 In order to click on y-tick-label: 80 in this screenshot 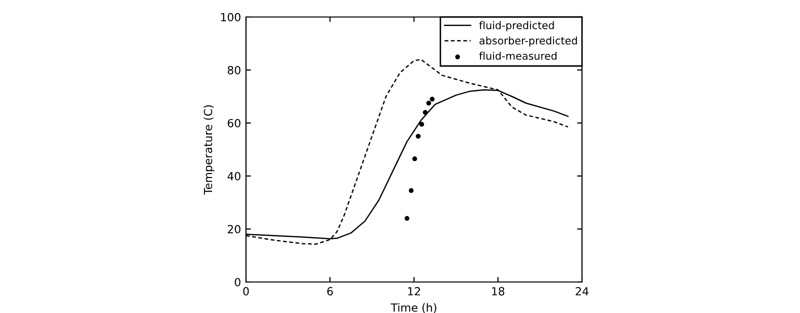, I will do `click(234, 70)`.